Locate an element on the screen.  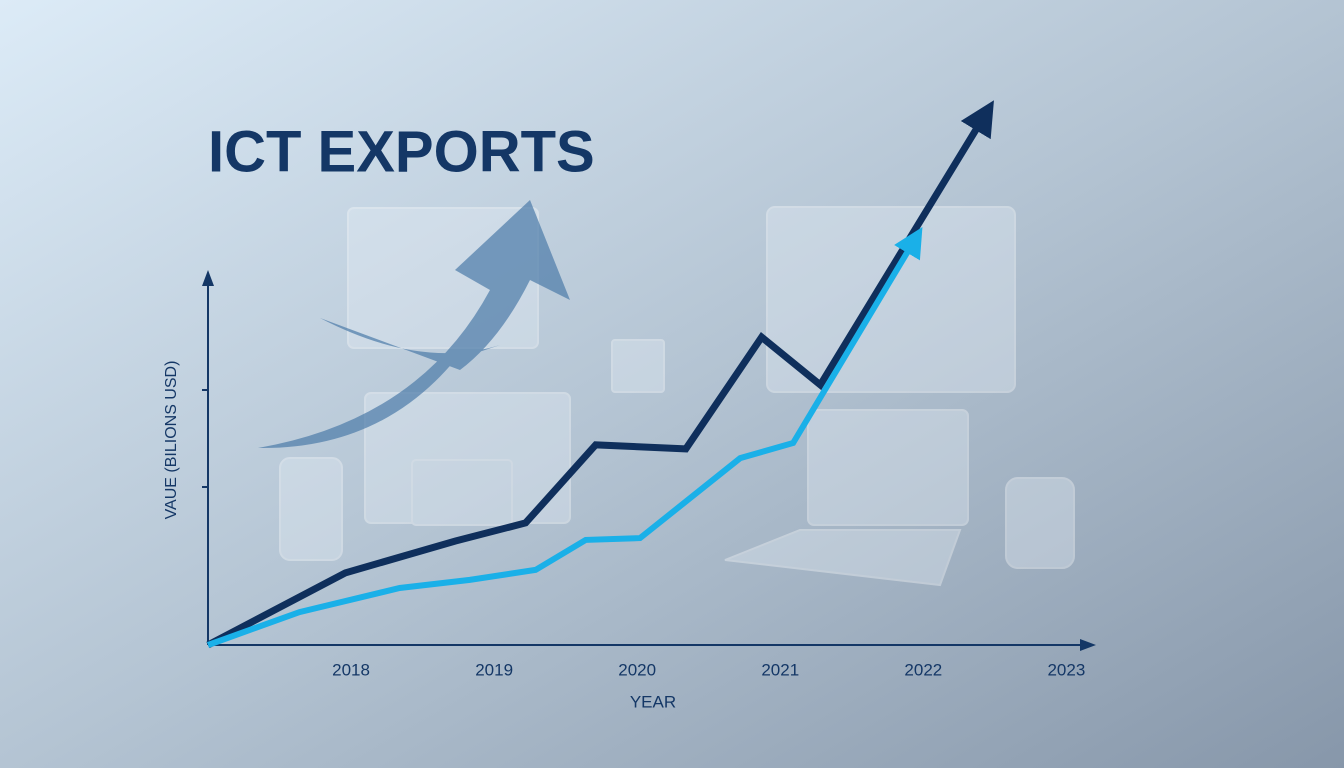
decor-arrow is located at coordinates (414, 324).